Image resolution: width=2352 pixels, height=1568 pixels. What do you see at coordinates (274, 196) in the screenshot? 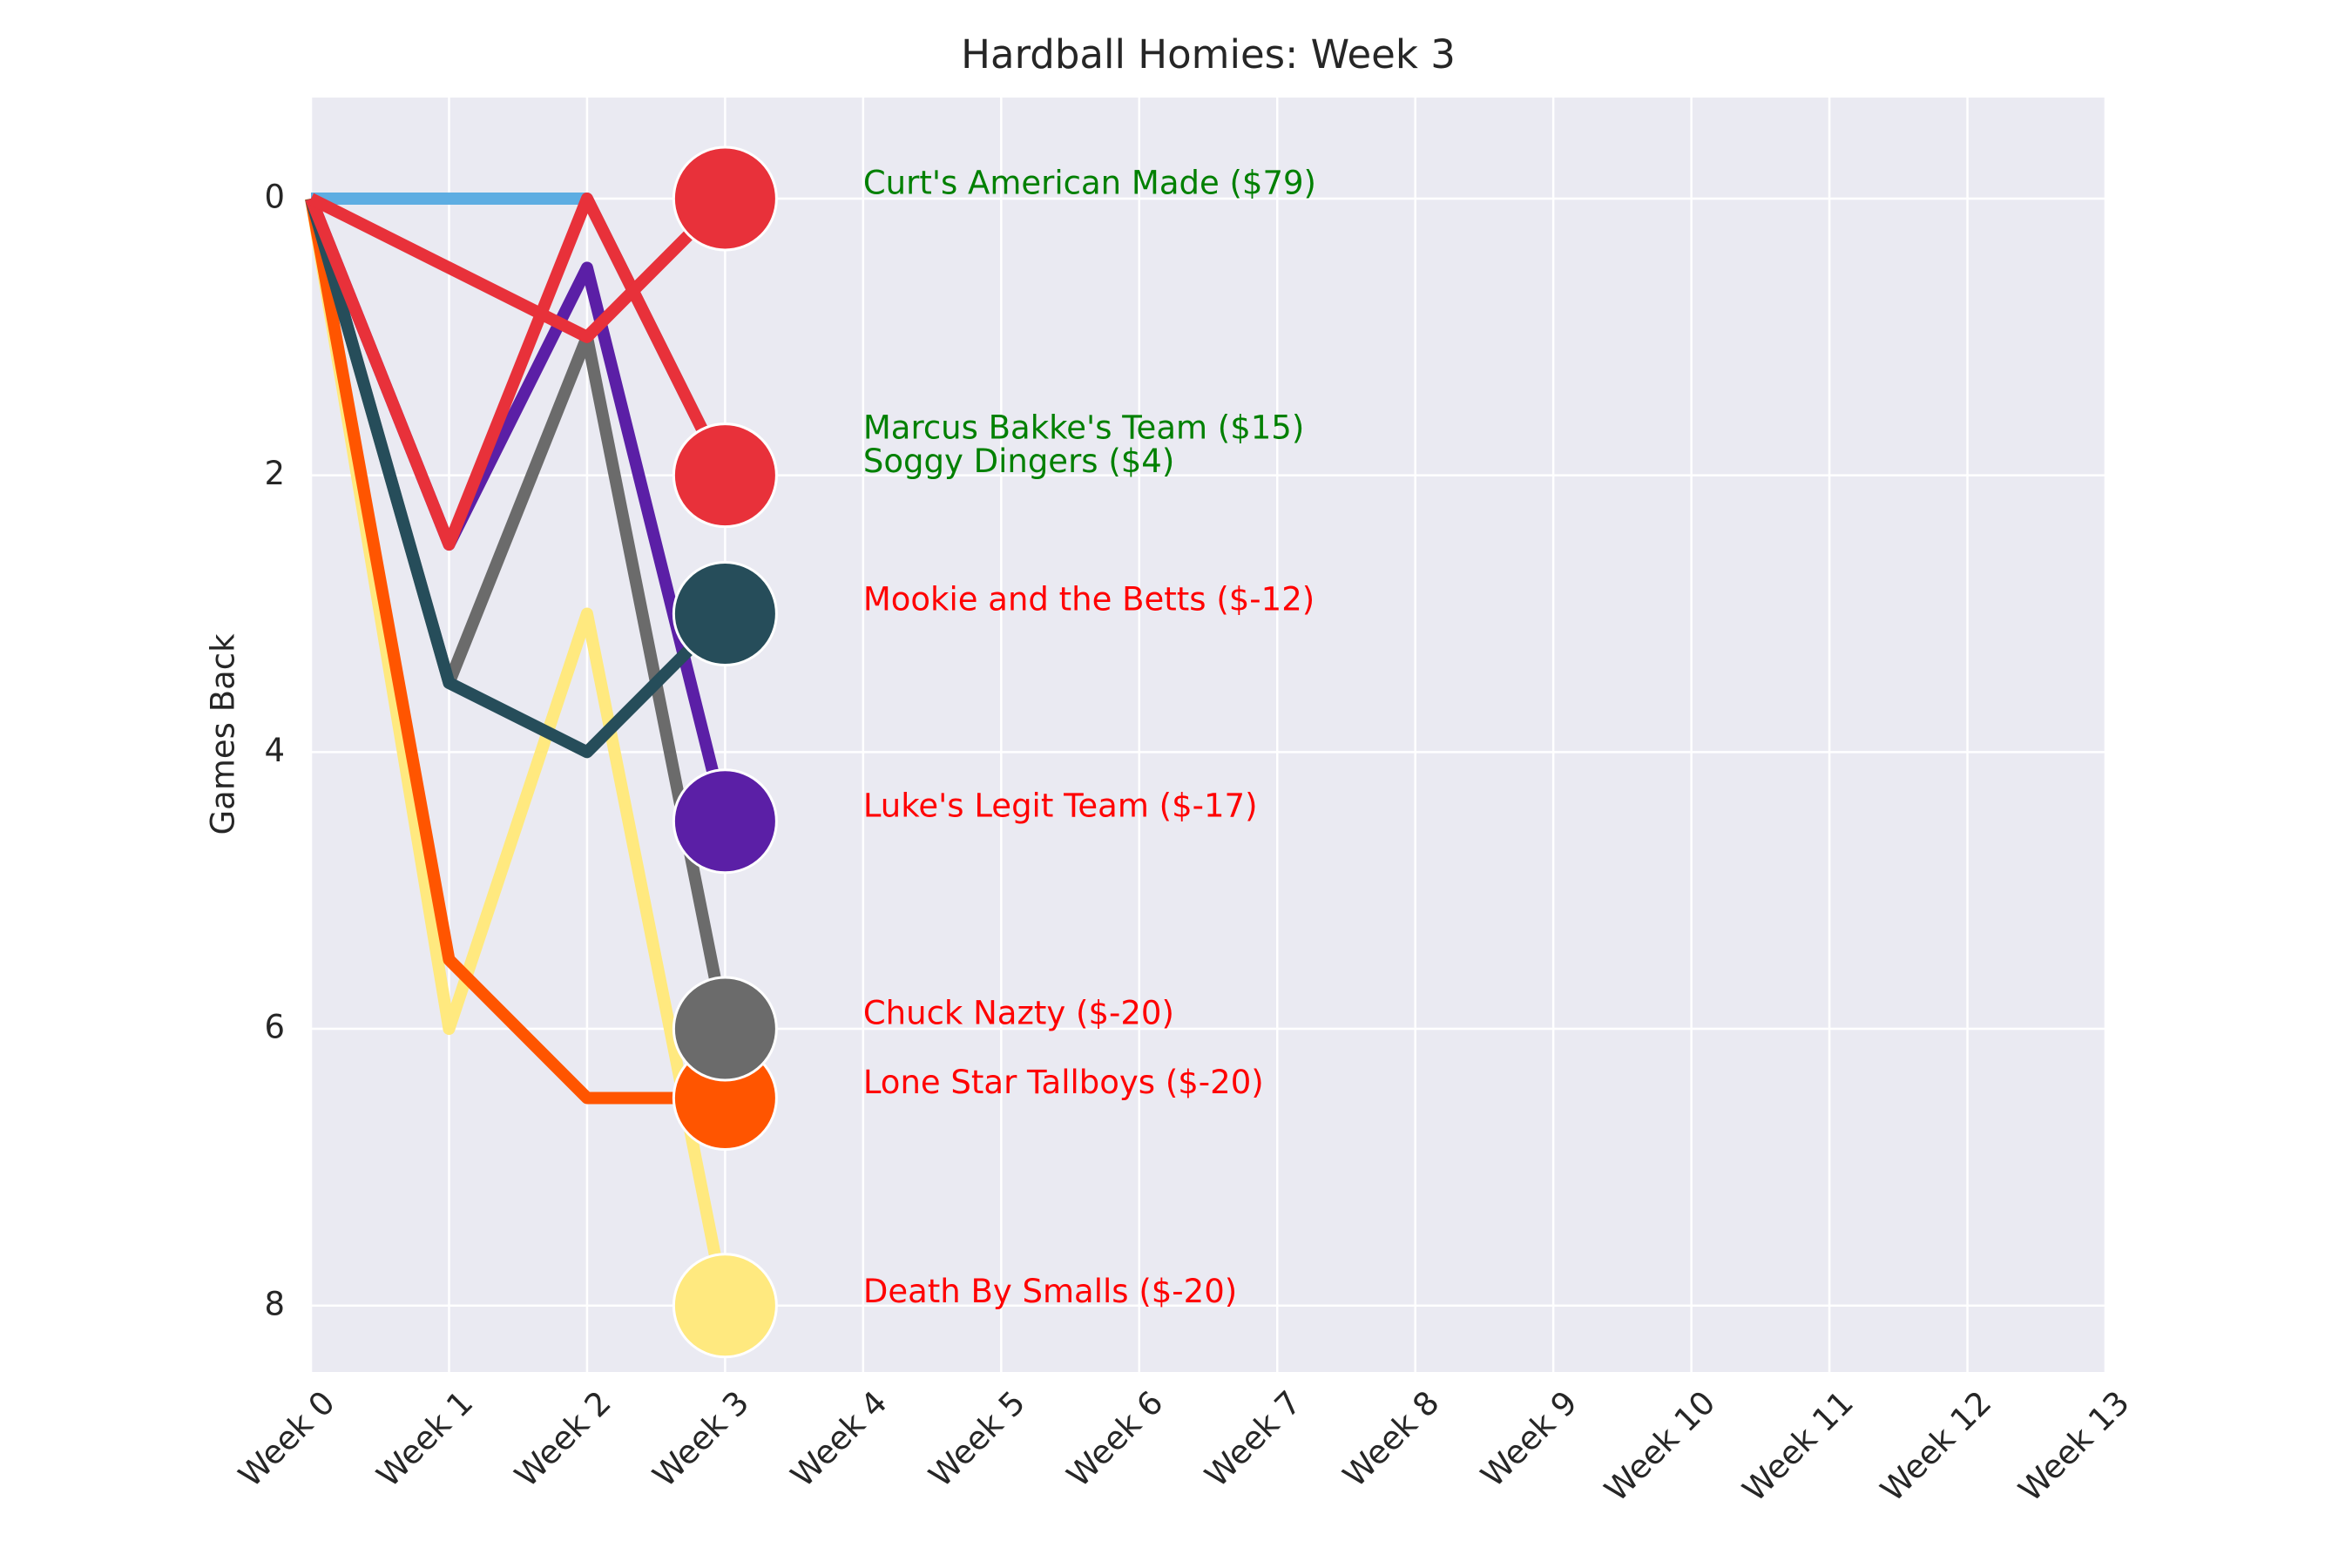
I see `y-tick-label: 0` at bounding box center [274, 196].